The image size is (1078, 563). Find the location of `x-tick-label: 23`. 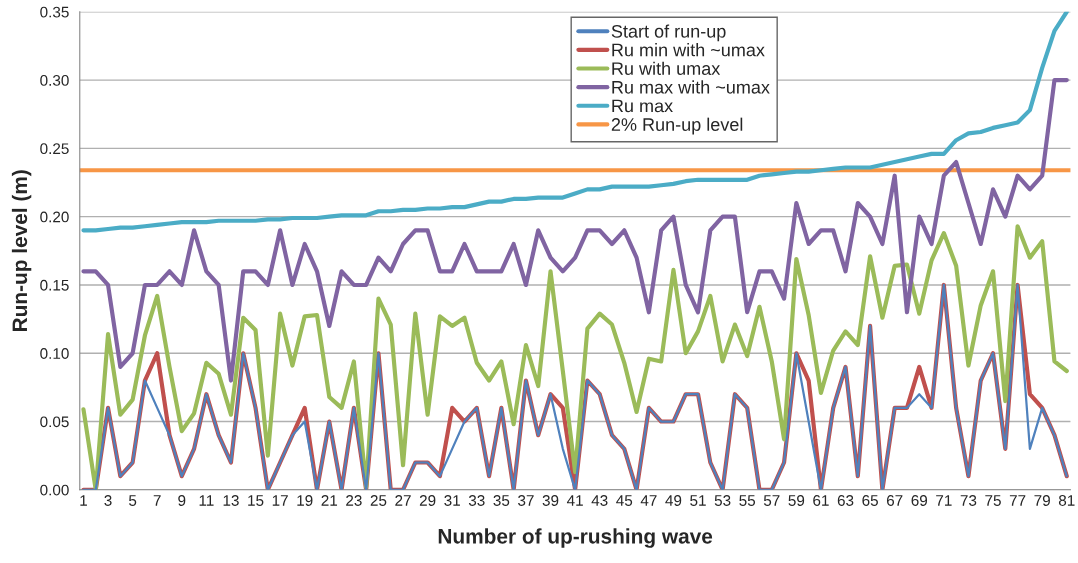

x-tick-label: 23 is located at coordinates (354, 500).